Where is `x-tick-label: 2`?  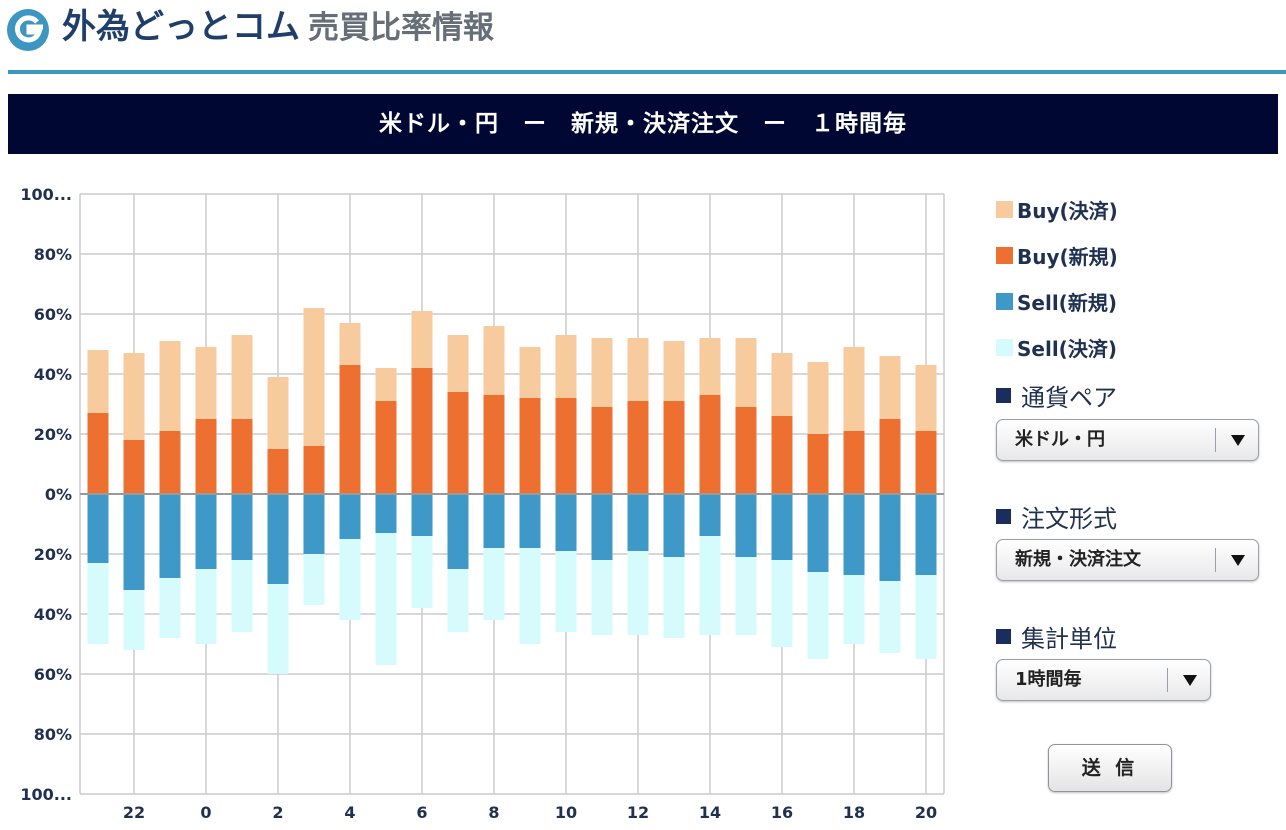
x-tick-label: 2 is located at coordinates (277, 812).